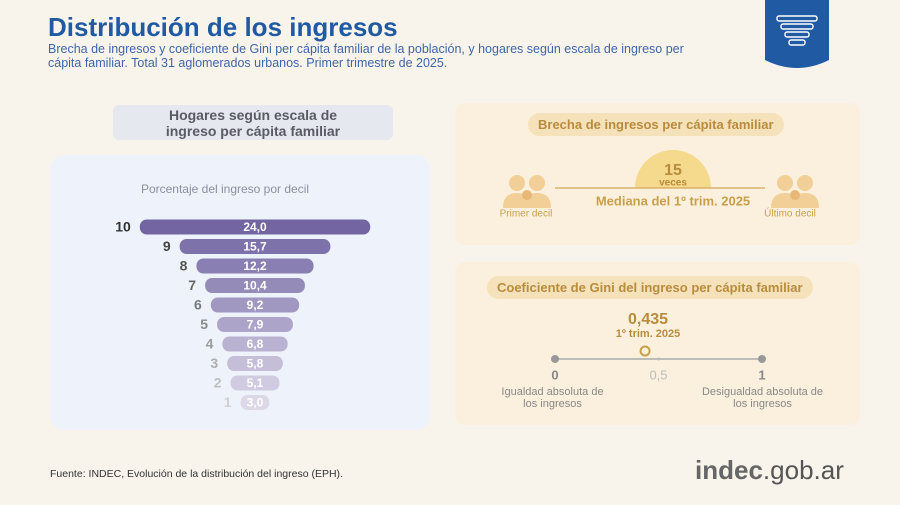  I want to click on value-label: 5,1, so click(255, 383).